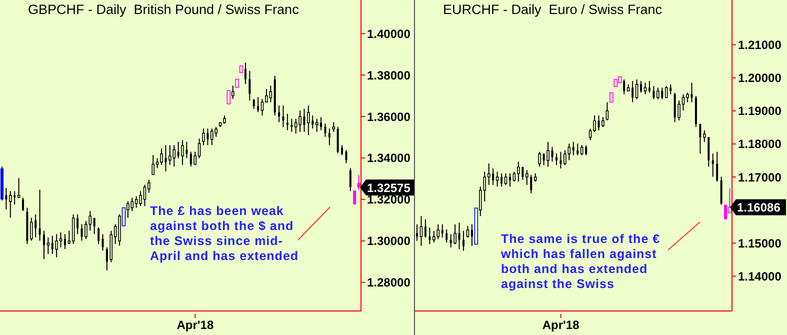 This screenshot has height=335, width=787. Describe the element at coordinates (389, 188) in the screenshot. I see `text: 1.32575` at that location.